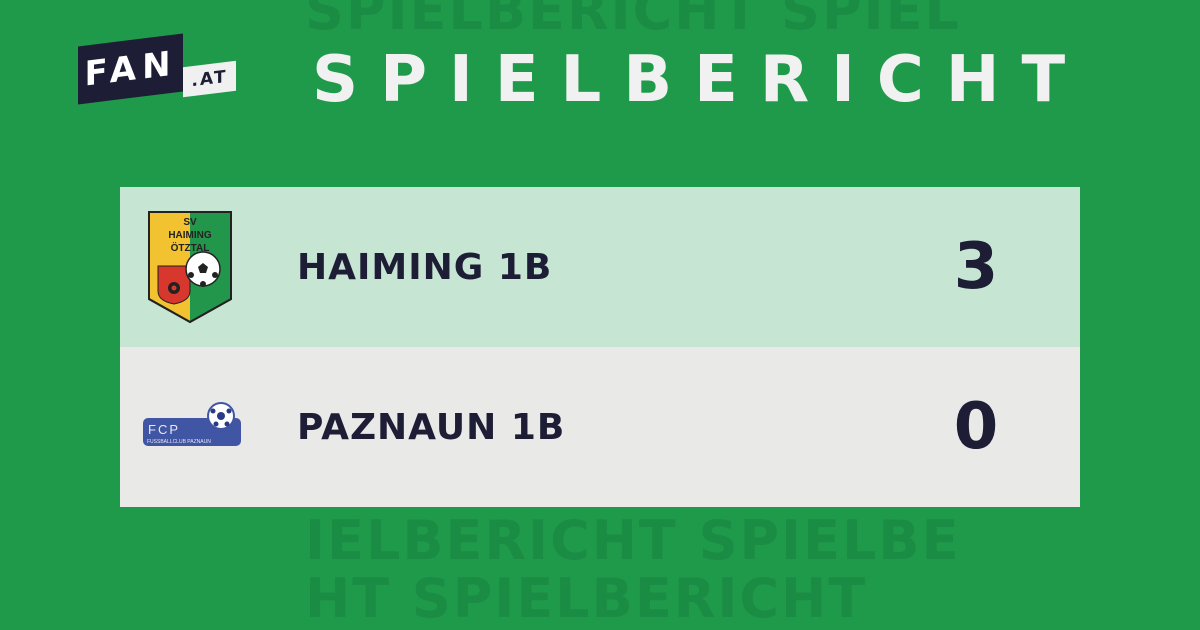  I want to click on watermark-line: SPIELBERICHT SPIEL, so click(633, 21).